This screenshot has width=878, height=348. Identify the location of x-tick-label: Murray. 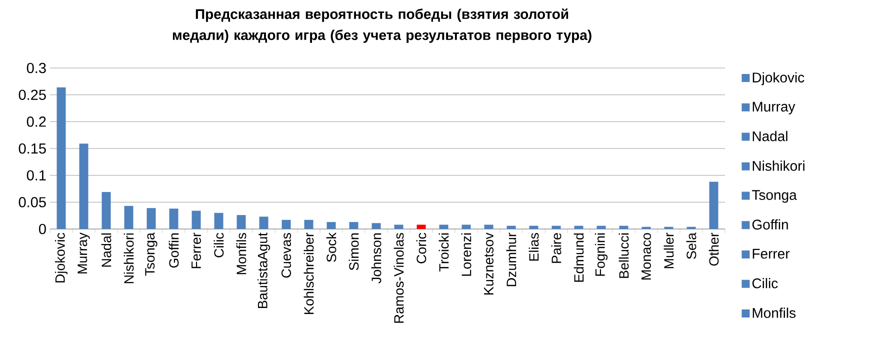
(84, 253).